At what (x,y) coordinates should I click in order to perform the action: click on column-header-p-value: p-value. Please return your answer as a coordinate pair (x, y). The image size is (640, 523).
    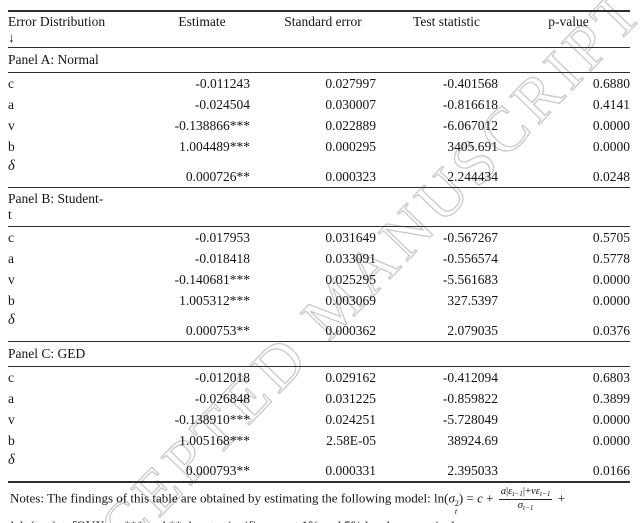
    Looking at the image, I should click on (564, 29).